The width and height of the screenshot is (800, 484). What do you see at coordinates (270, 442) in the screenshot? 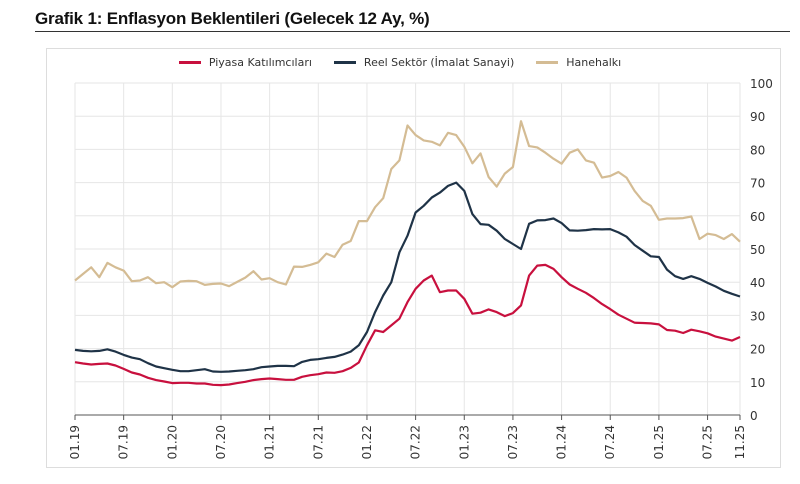
I see `x-tick-label: 01.21` at bounding box center [270, 442].